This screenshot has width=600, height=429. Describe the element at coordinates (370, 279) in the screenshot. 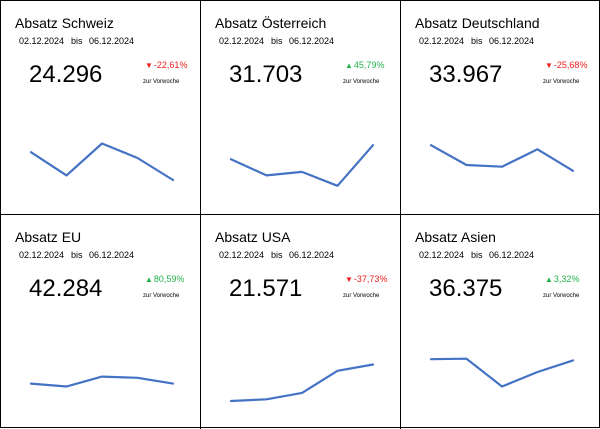

I see `change-percent: -37,73%` at that location.